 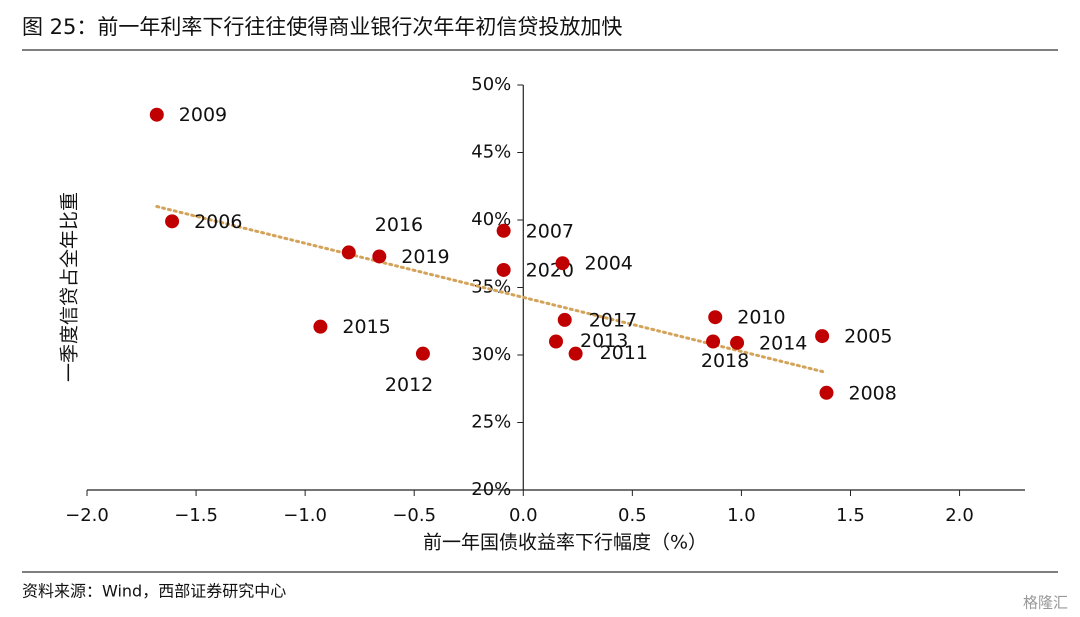 I want to click on point-label: 2005, so click(x=868, y=337).